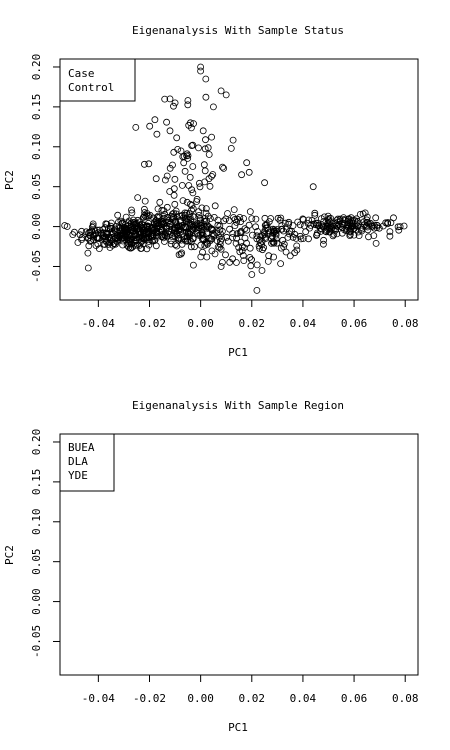  What do you see at coordinates (238, 30) in the screenshot?
I see `chart-title: Eigenanalysis With Sample Status` at bounding box center [238, 30].